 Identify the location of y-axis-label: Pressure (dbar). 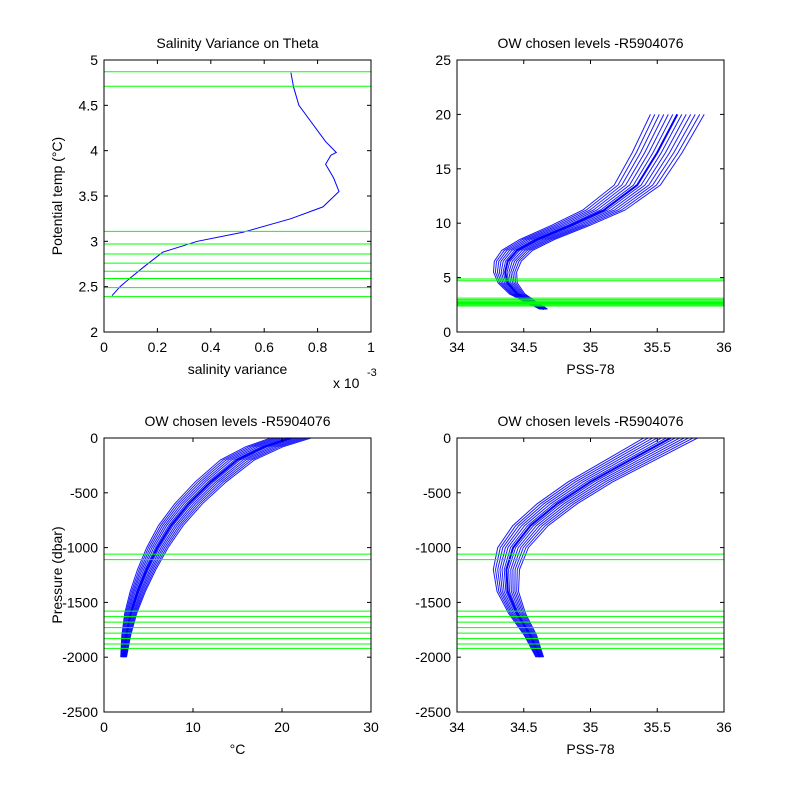
(57, 574).